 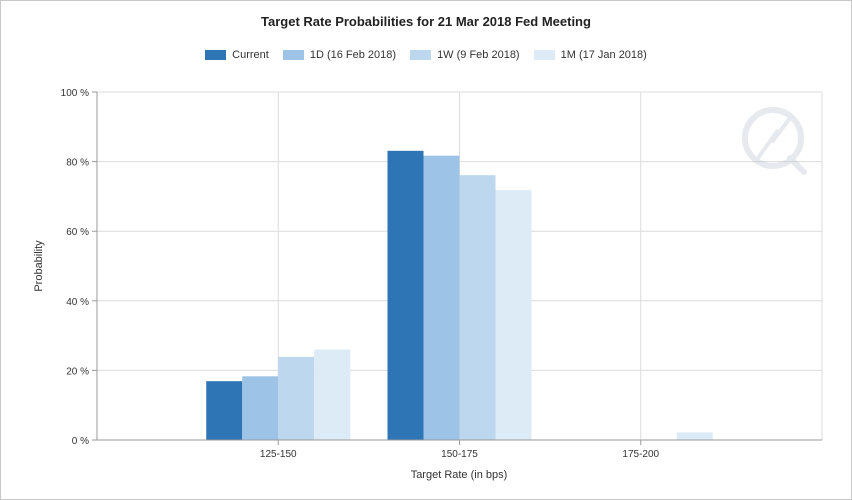 I want to click on legend-item-1d: 1D (16 Feb 2018), so click(x=339, y=55).